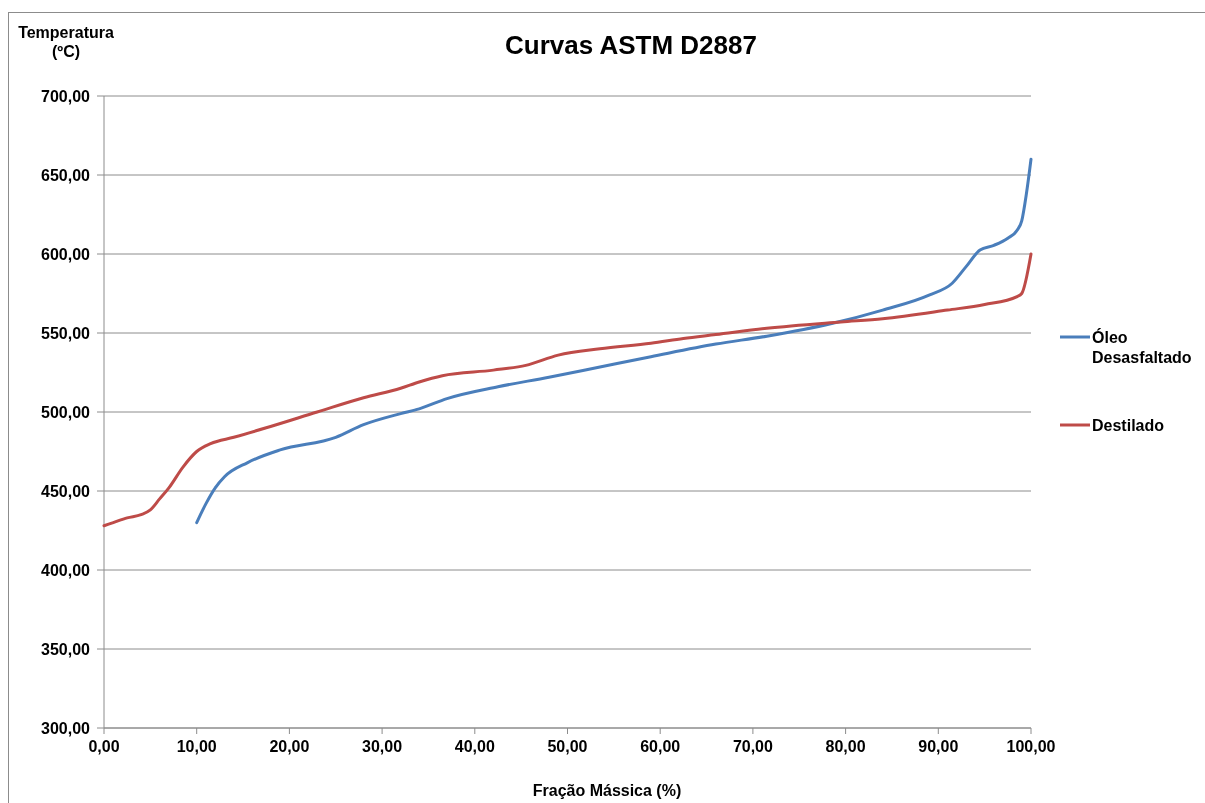  What do you see at coordinates (66, 175) in the screenshot?
I see `y-tick-label: 650,00` at bounding box center [66, 175].